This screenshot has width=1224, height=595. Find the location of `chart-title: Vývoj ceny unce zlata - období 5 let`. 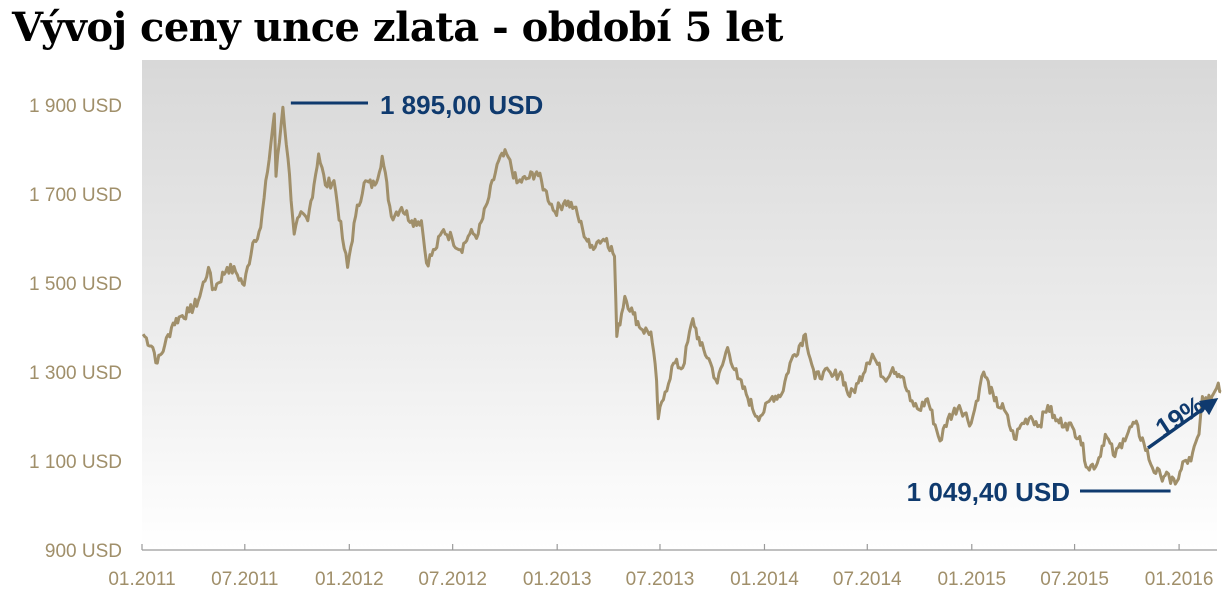

chart-title: Vývoj ceny unce zlata - období 5 let is located at coordinates (397, 27).